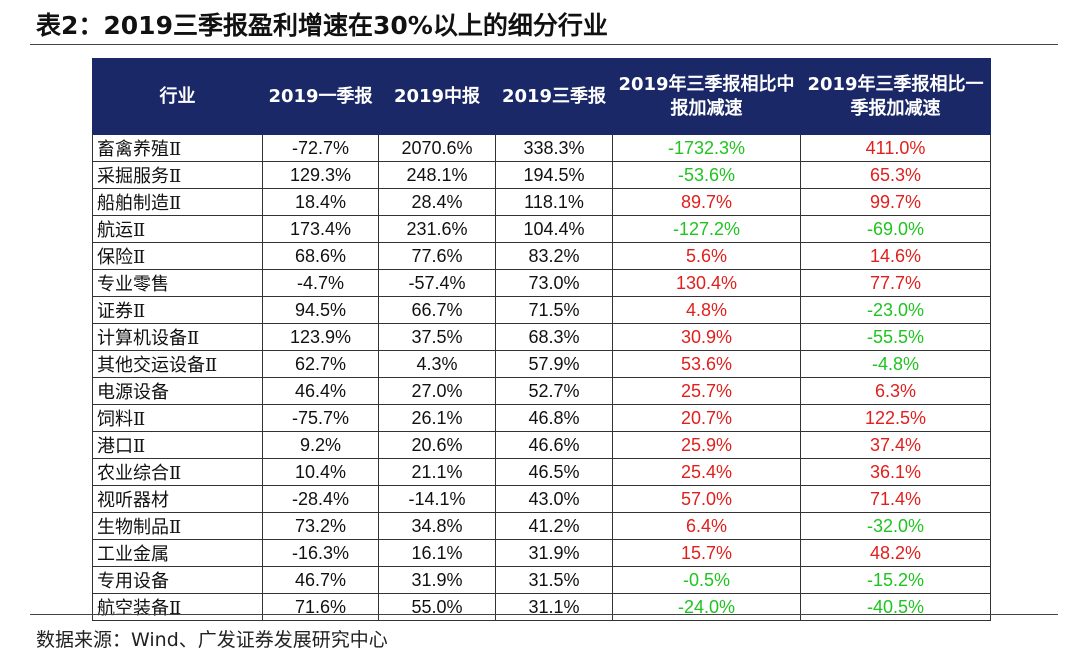  I want to click on value-cell: 123.9%, so click(320, 337).